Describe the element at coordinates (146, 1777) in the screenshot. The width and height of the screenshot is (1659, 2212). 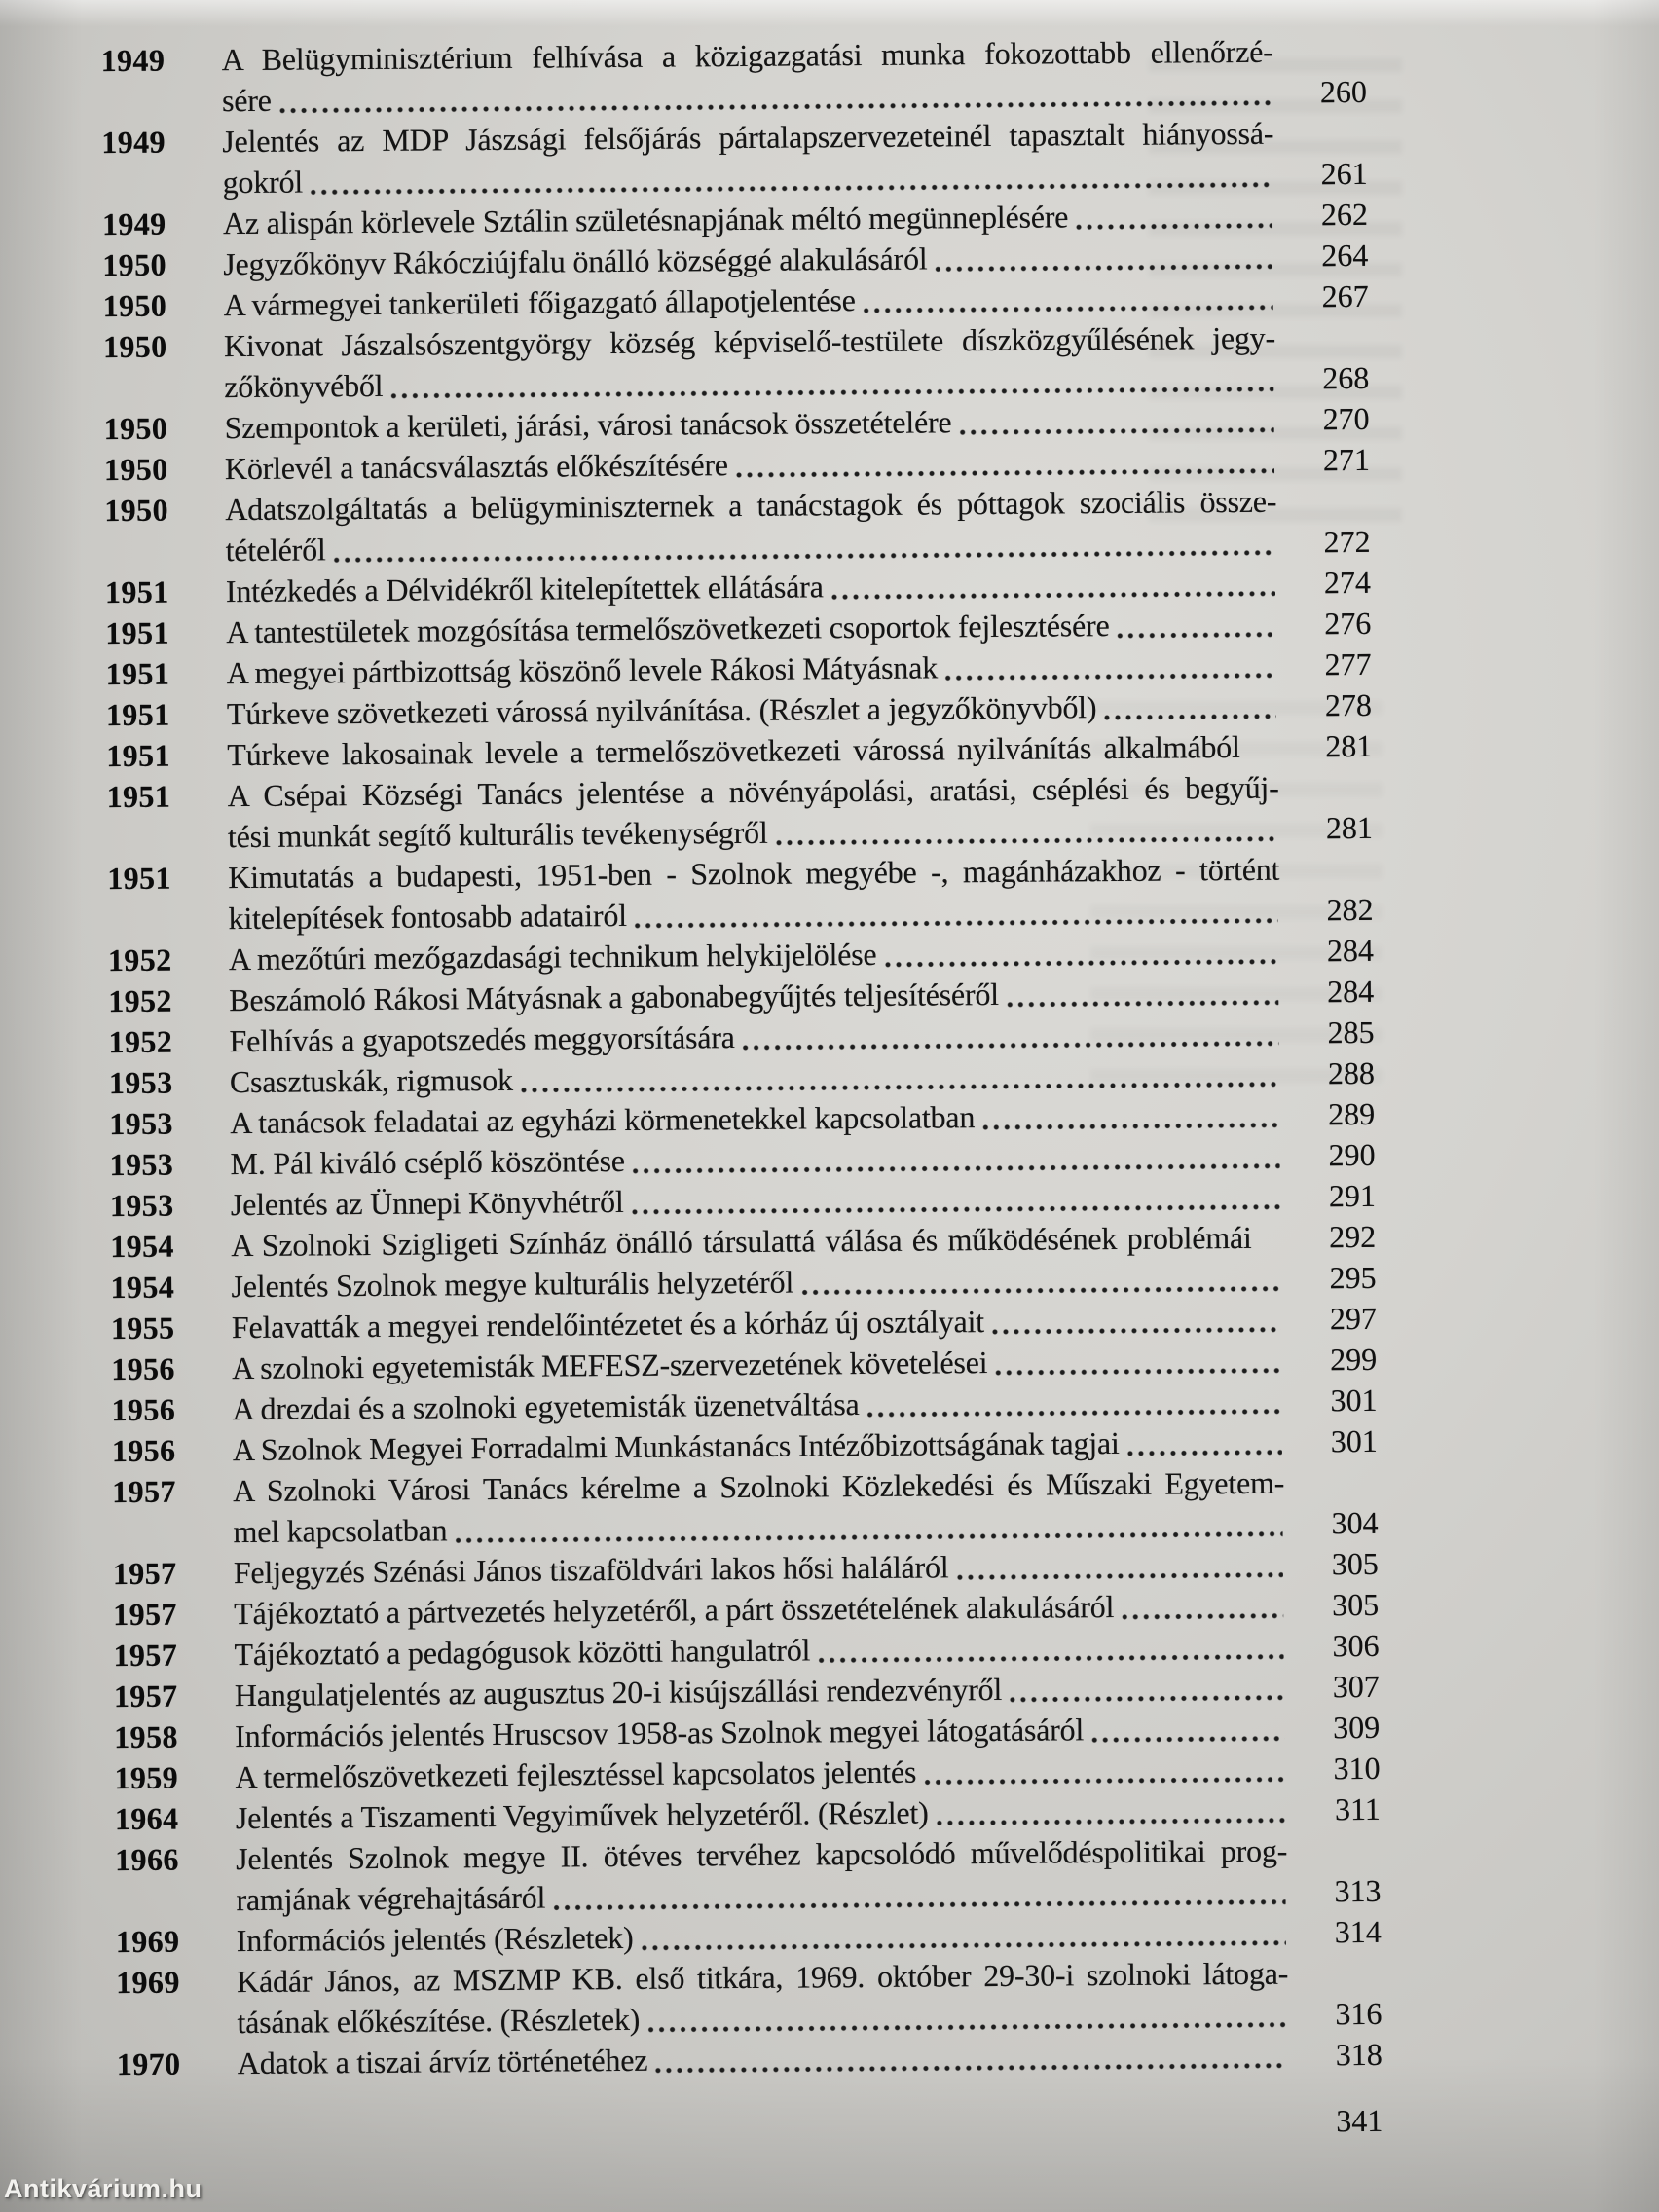
I see `toc-entry-year: 1959` at that location.